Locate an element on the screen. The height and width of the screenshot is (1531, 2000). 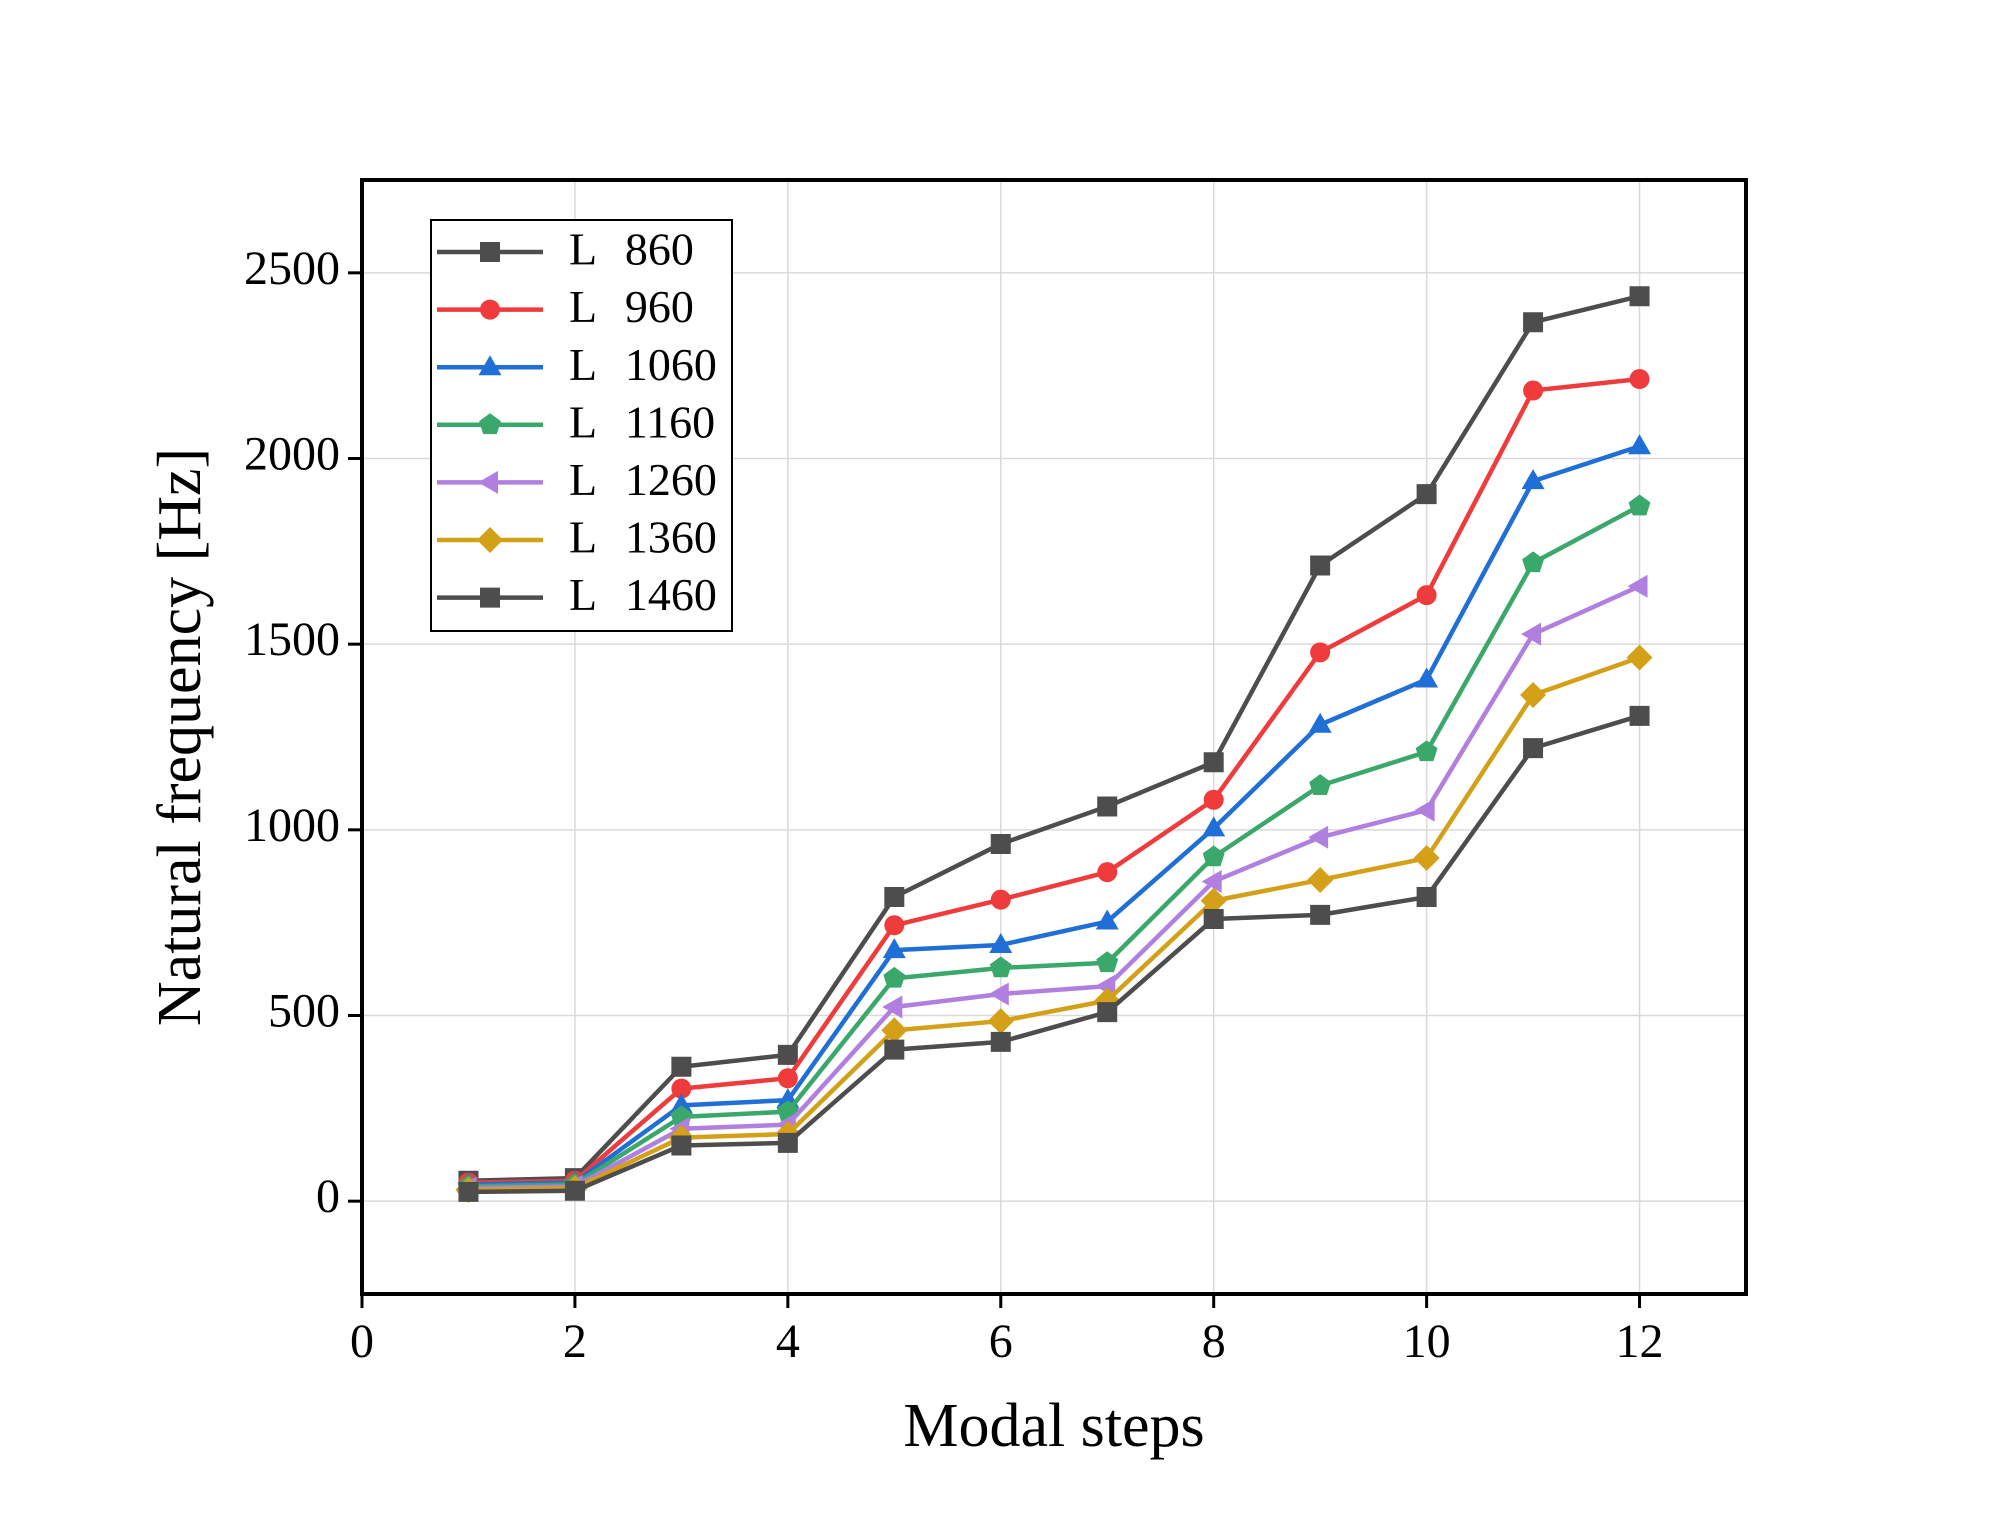
x-tick-label: 6 is located at coordinates (1001, 1341).